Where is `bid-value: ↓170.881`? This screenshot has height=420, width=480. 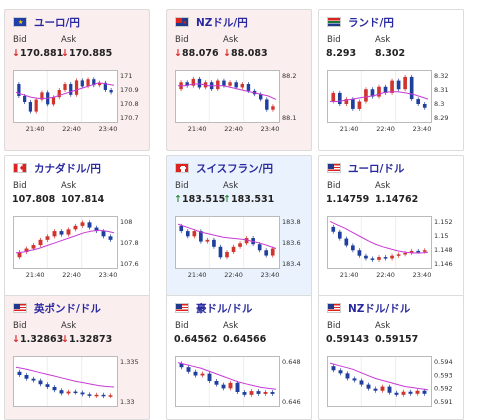
bid-value: ↓170.881 is located at coordinates (38, 53).